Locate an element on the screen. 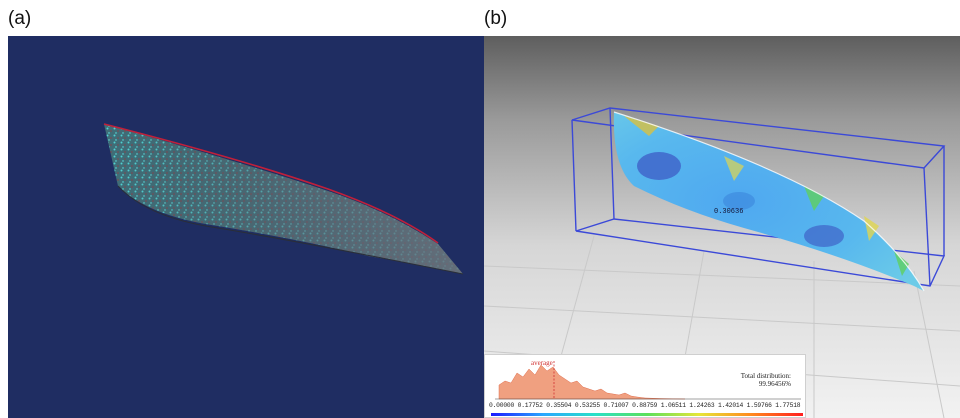 The image size is (960, 418). average-label: average is located at coordinates (542, 363).